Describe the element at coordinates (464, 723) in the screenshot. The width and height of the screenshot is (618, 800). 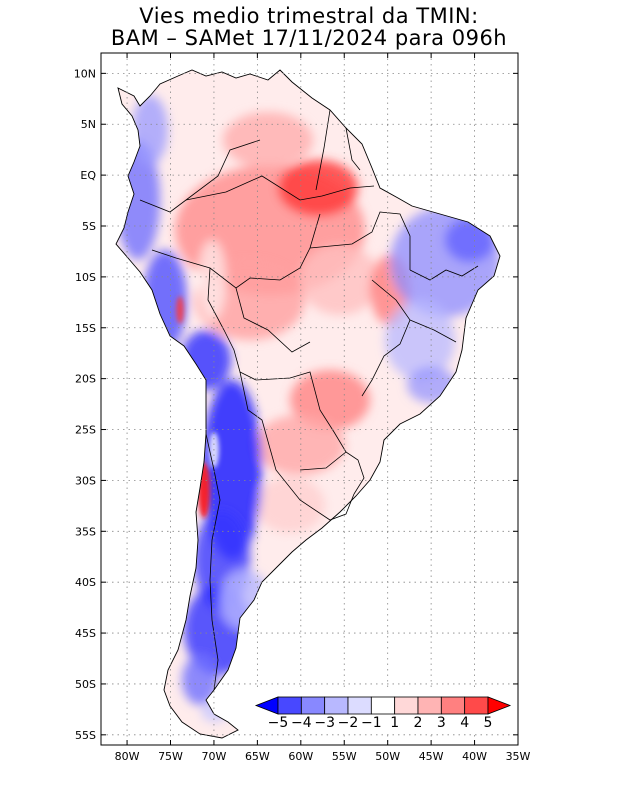
I see `colorbar-label: 4` at that location.